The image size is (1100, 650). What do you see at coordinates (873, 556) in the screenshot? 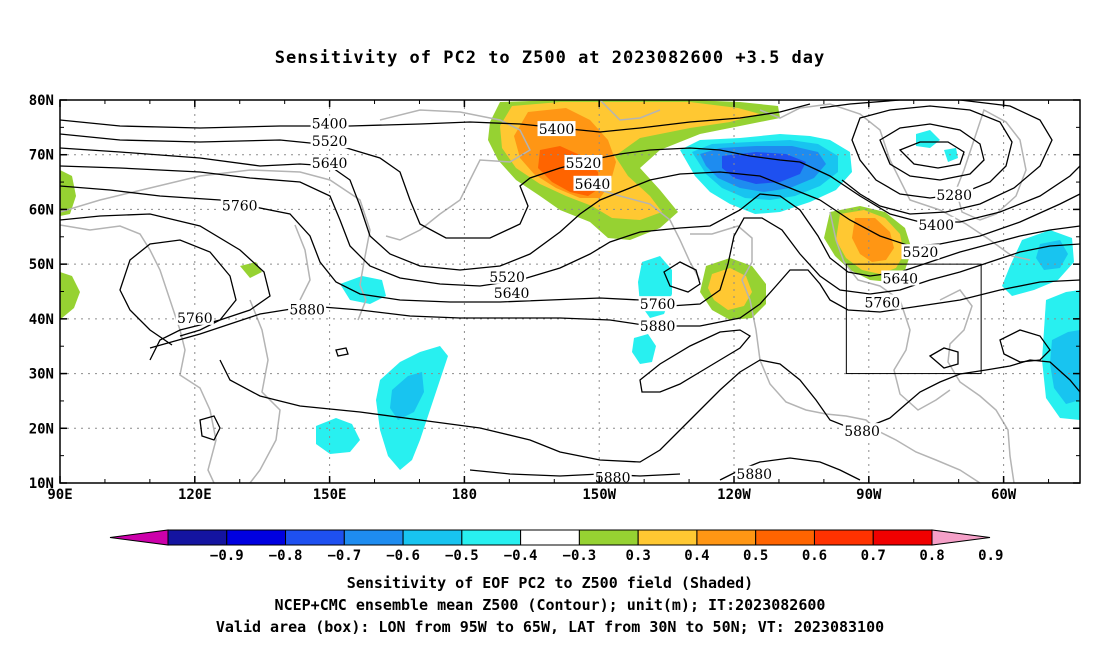
I see `colorbar-label: 0.7` at bounding box center [873, 556].